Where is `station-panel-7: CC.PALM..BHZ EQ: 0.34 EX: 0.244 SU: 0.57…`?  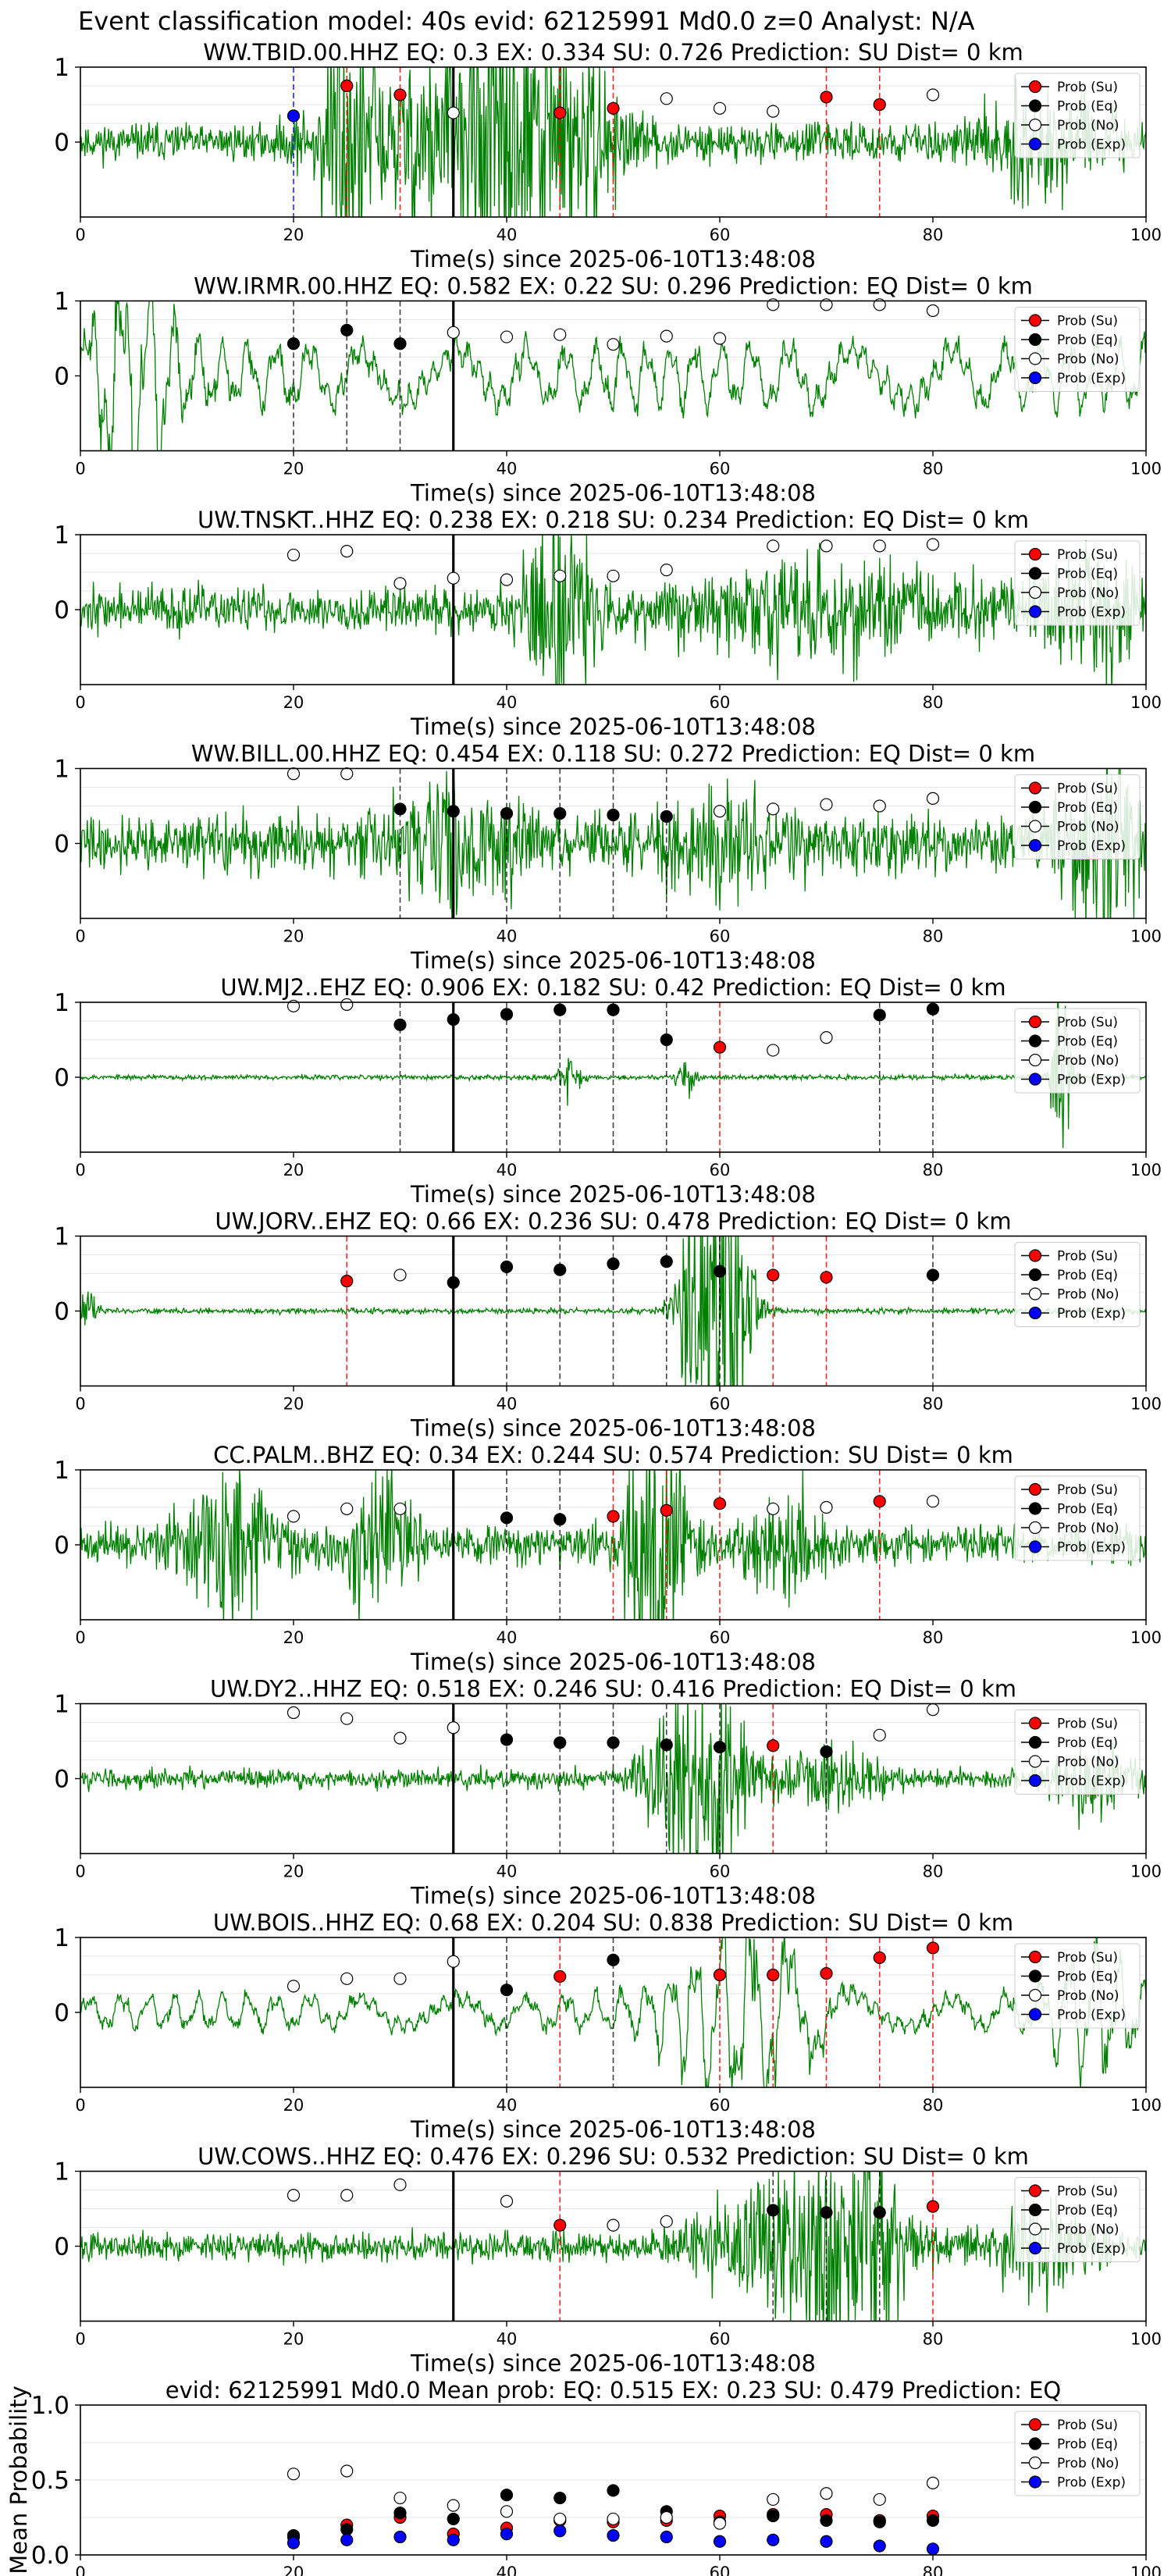
station-panel-7: CC.PALM..BHZ EQ: 0.34 EX: 0.244 SU: 0.57… is located at coordinates (608, 1558).